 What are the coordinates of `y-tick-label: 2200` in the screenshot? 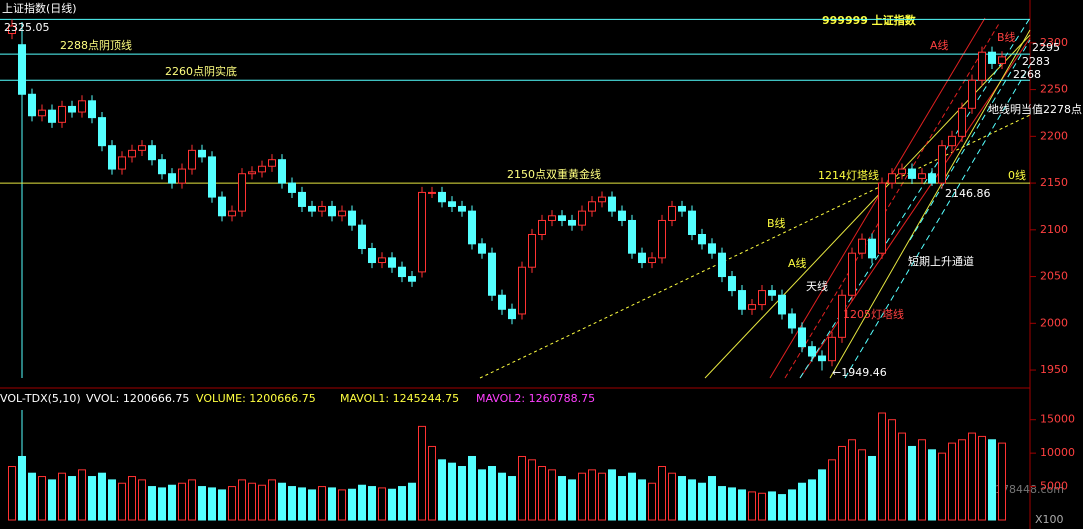 It's located at (1054, 135).